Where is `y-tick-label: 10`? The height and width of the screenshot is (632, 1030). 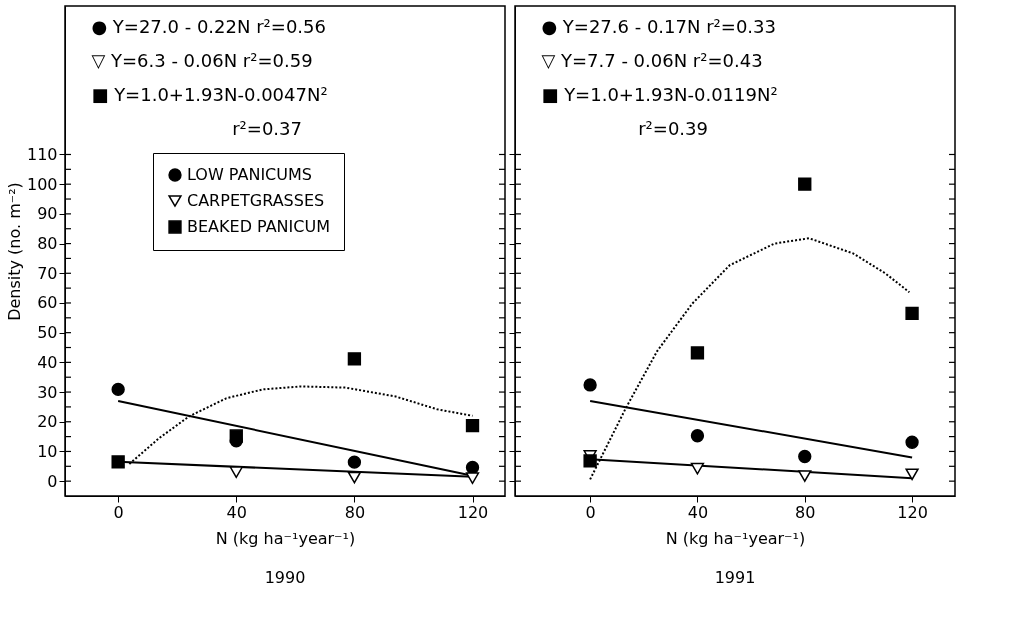
y-tick-label: 10 is located at coordinates (47, 451).